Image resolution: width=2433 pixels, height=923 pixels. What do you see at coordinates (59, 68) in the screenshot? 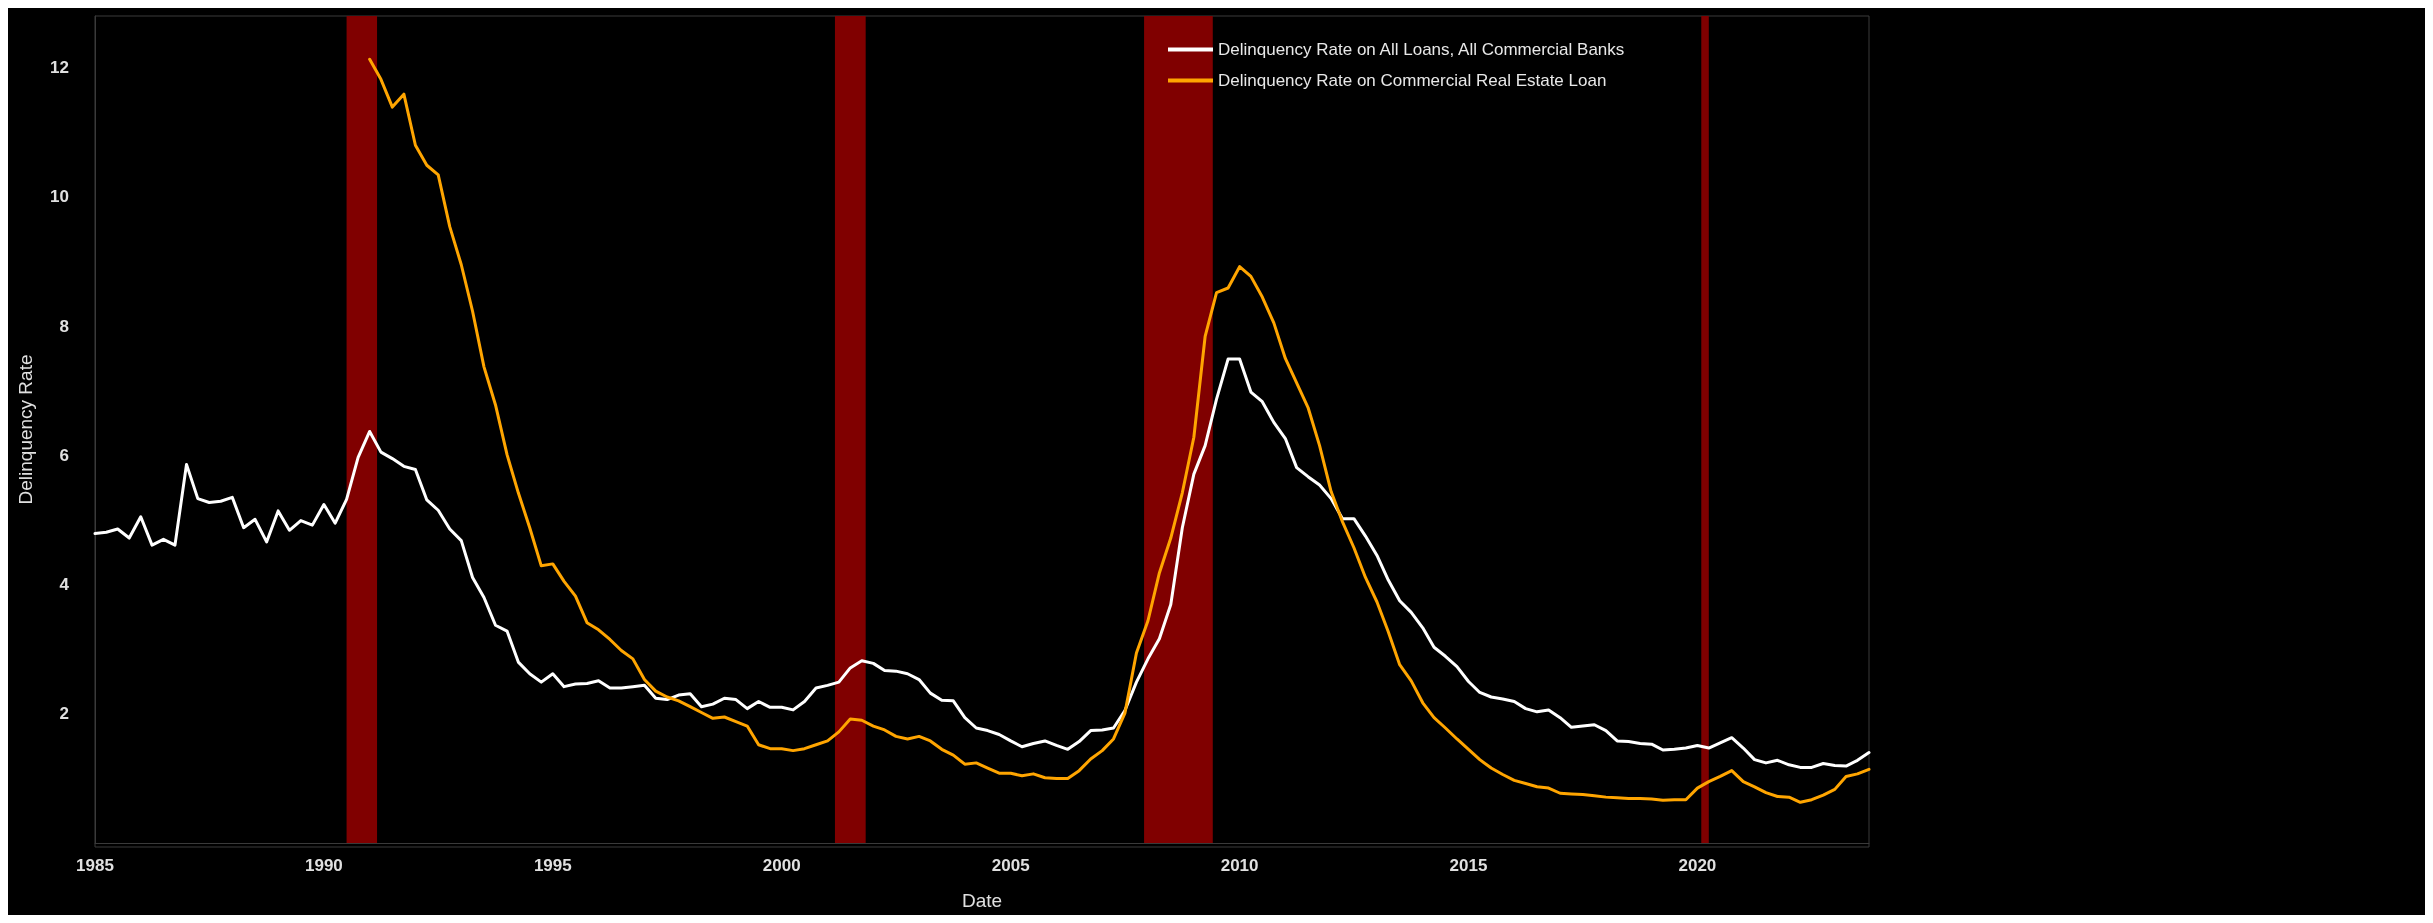
I see `y-tick-label: 12` at bounding box center [59, 68].